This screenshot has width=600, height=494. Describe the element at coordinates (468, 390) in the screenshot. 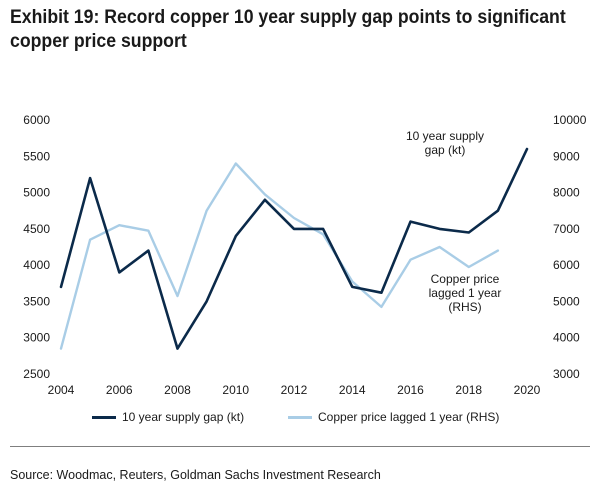

I see `x-tick-label: 2018` at that location.